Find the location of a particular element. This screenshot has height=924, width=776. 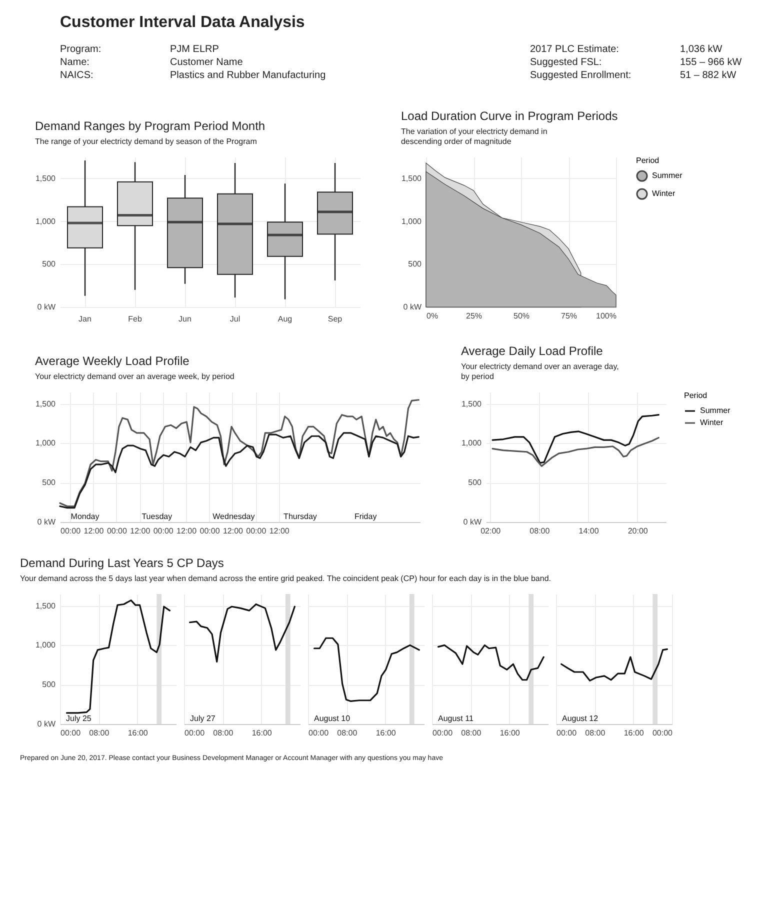

x-tick-label: 50% is located at coordinates (521, 316).